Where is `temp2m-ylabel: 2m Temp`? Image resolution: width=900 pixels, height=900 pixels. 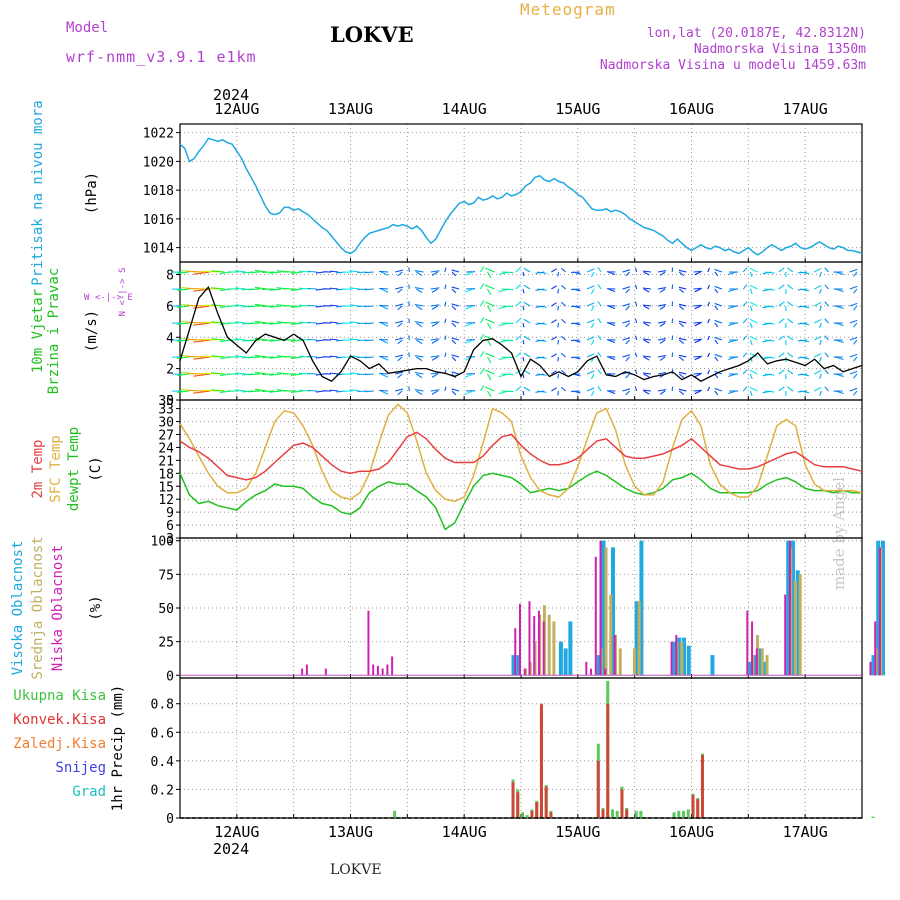 temp2m-ylabel: 2m Temp is located at coordinates (38, 468).